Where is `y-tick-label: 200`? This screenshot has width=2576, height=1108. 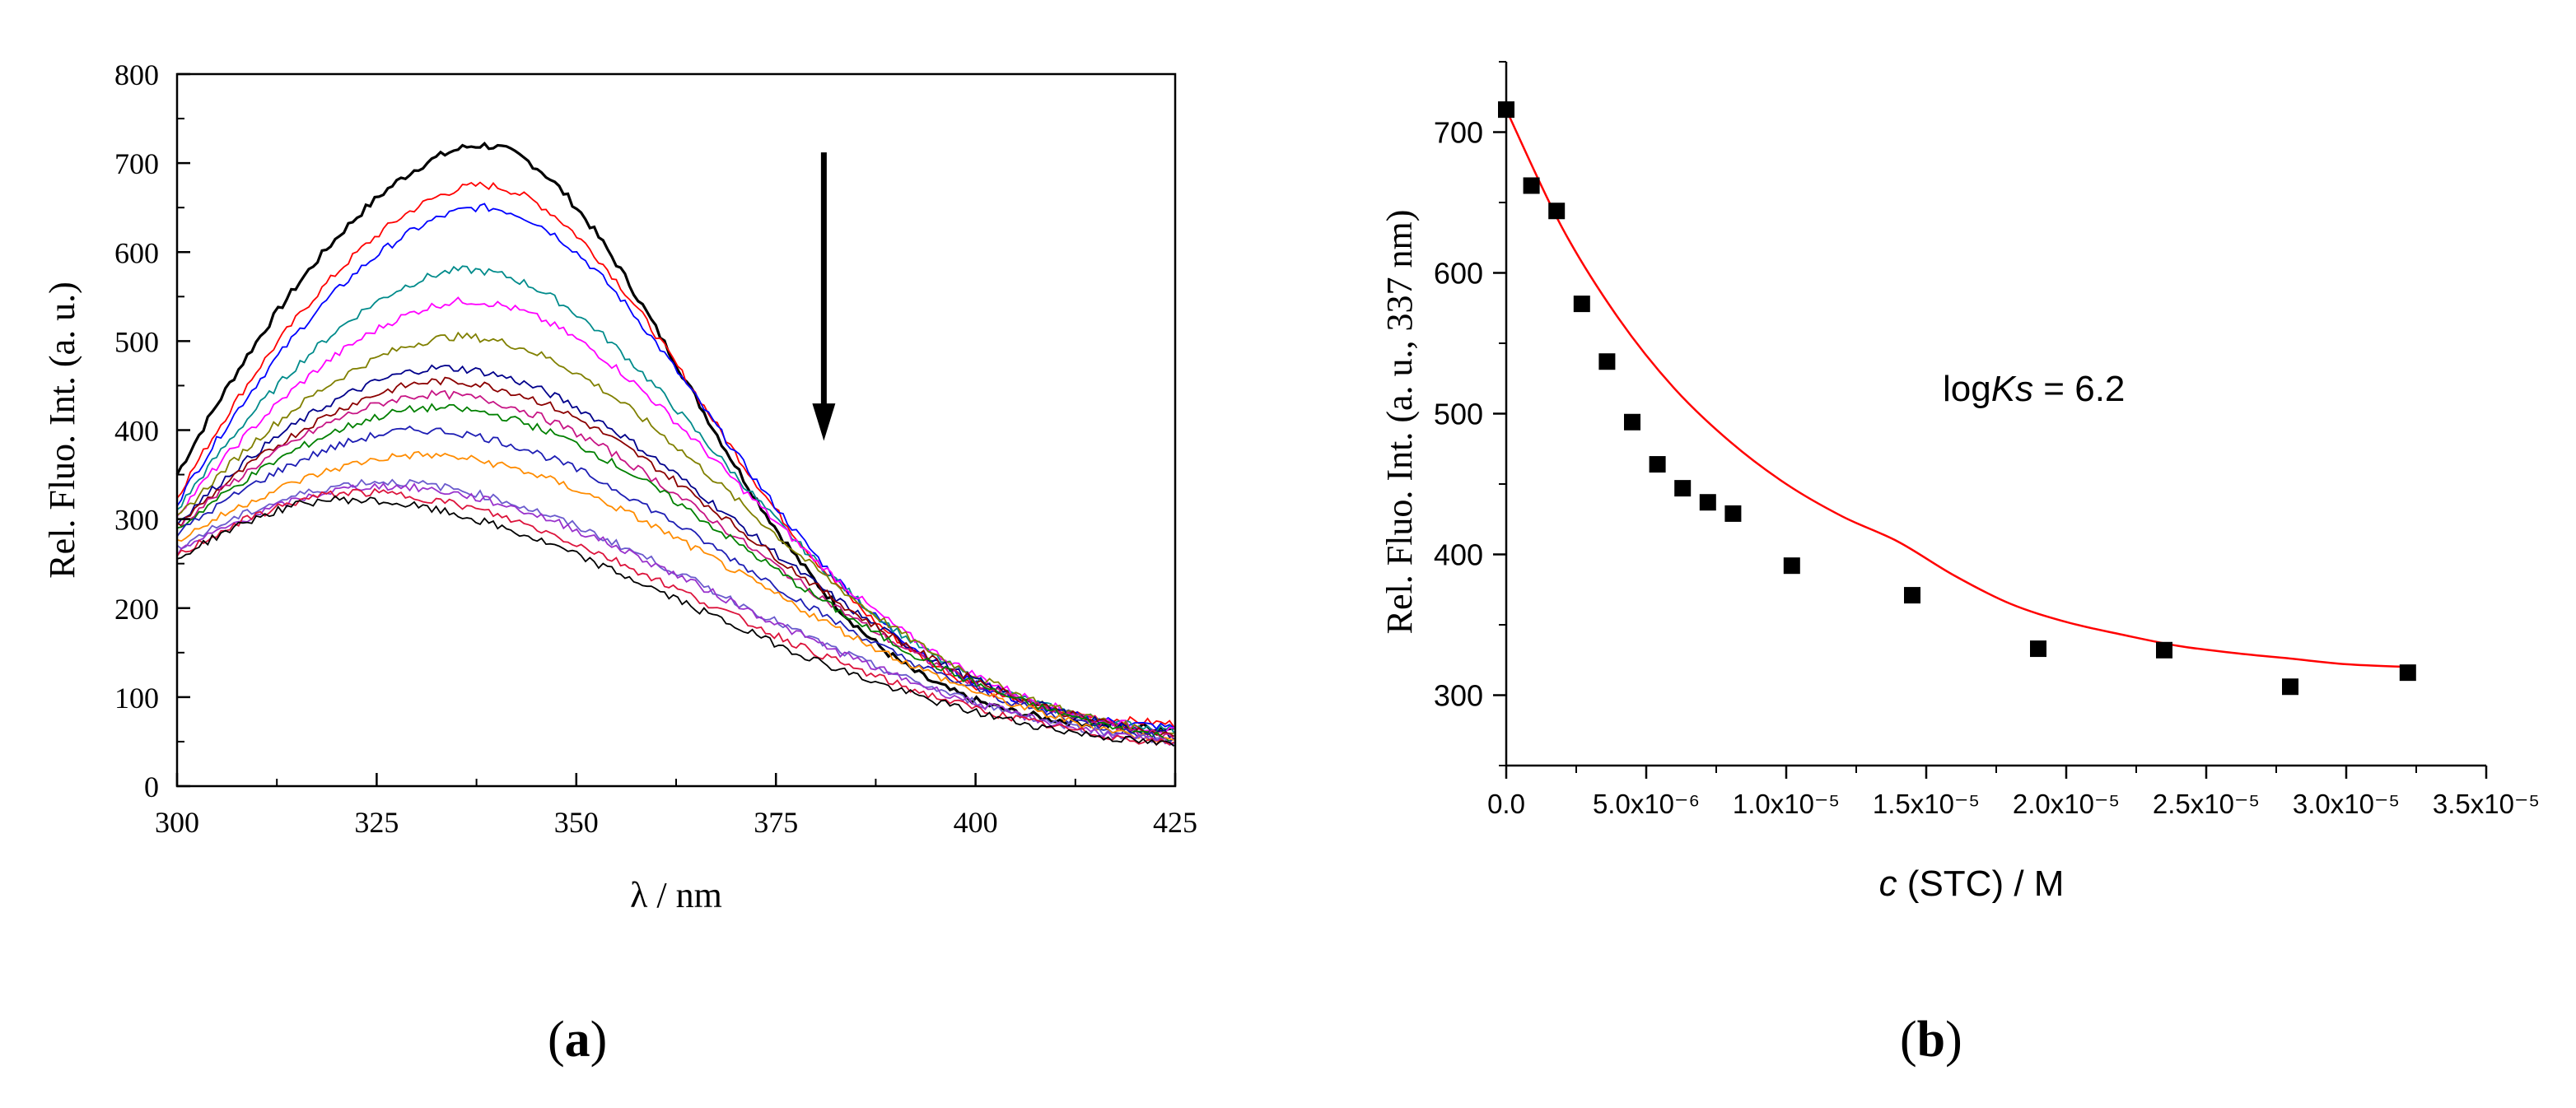 y-tick-label: 200 is located at coordinates (136, 609).